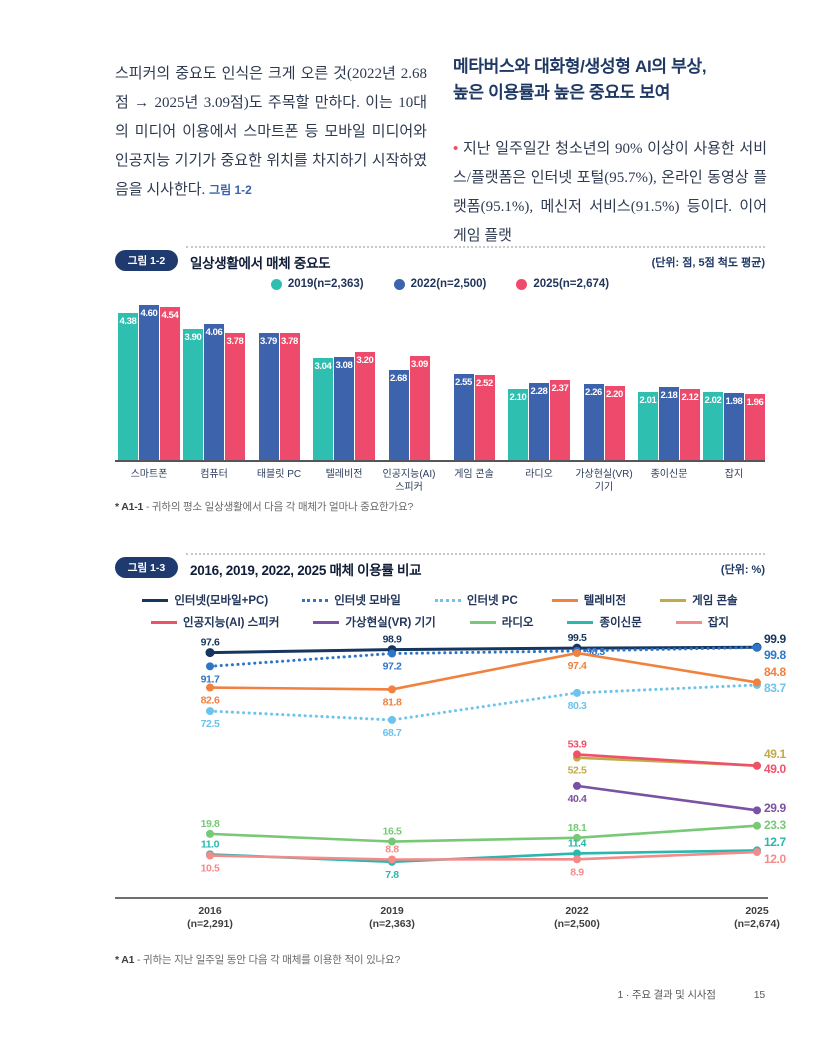 Image resolution: width=830 pixels, height=1057 pixels. I want to click on bar: 2.02, so click(713, 426).